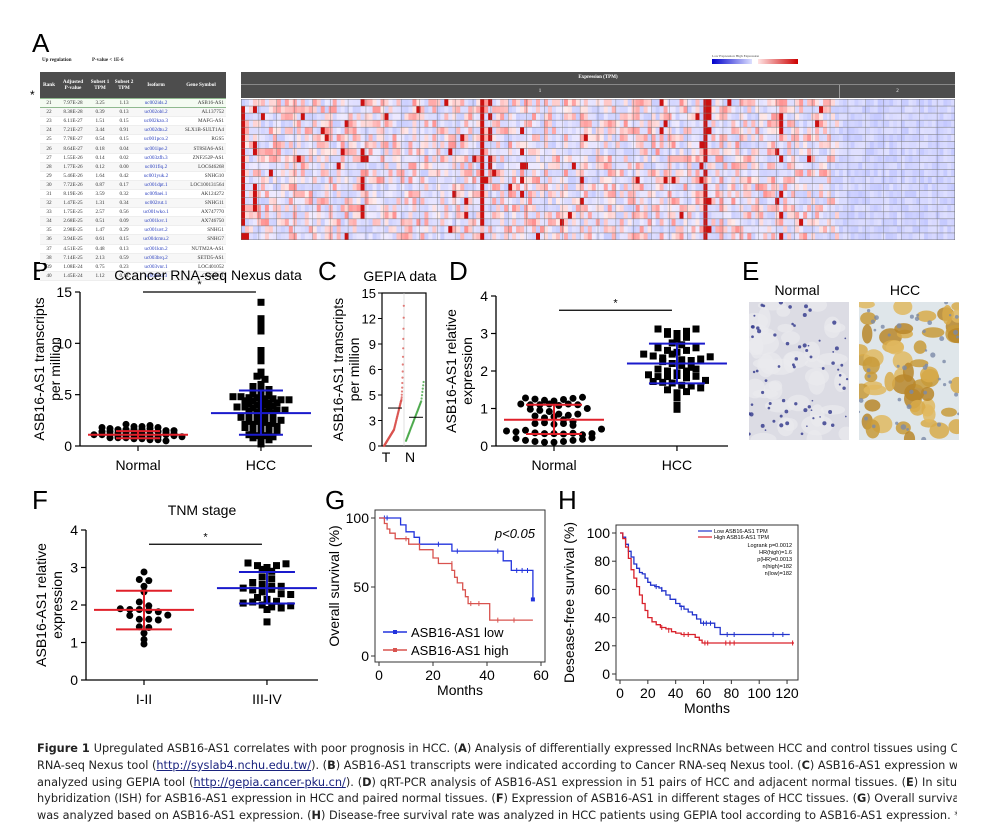 The height and width of the screenshot is (830, 981). I want to click on isoform-link: uc003brq.2, so click(156, 258).